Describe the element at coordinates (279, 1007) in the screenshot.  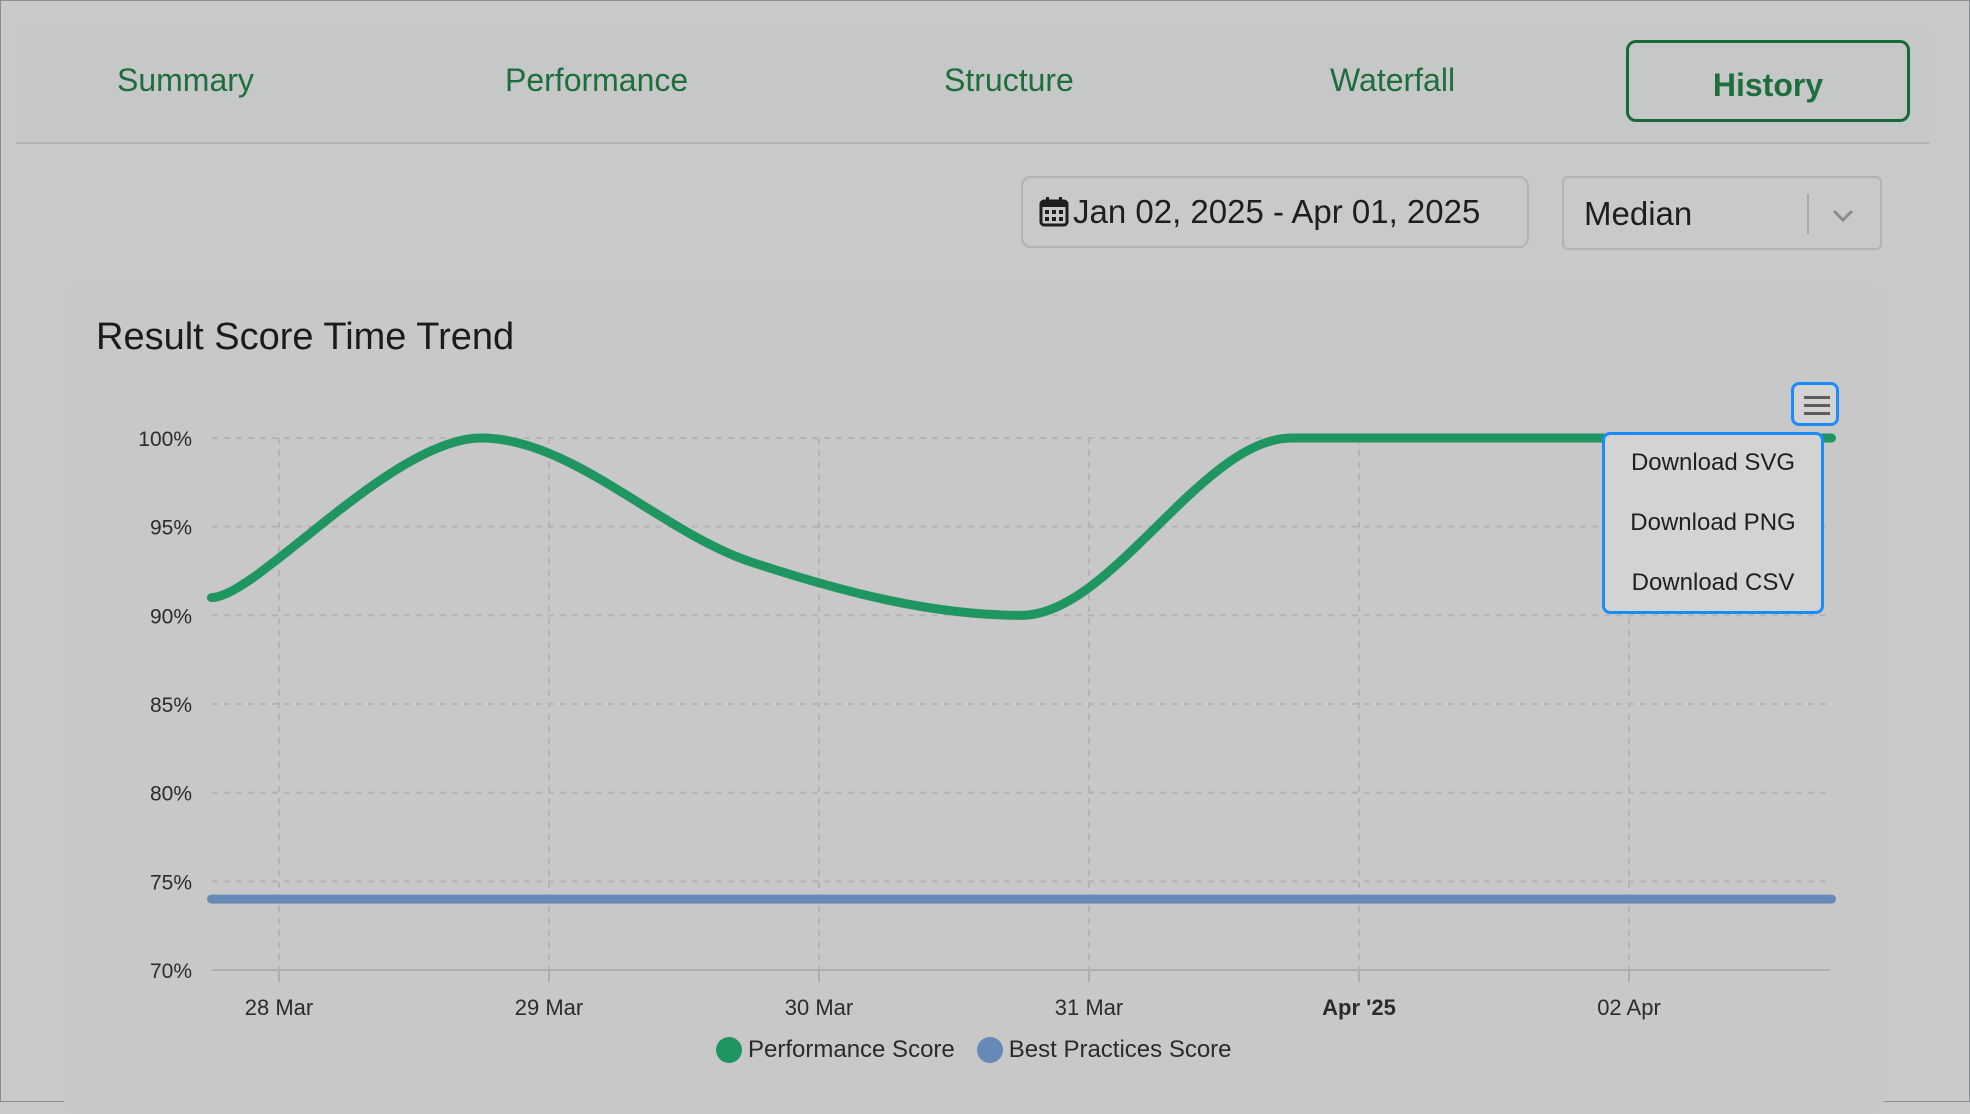
I see `x-tick-label: 28 Mar` at that location.